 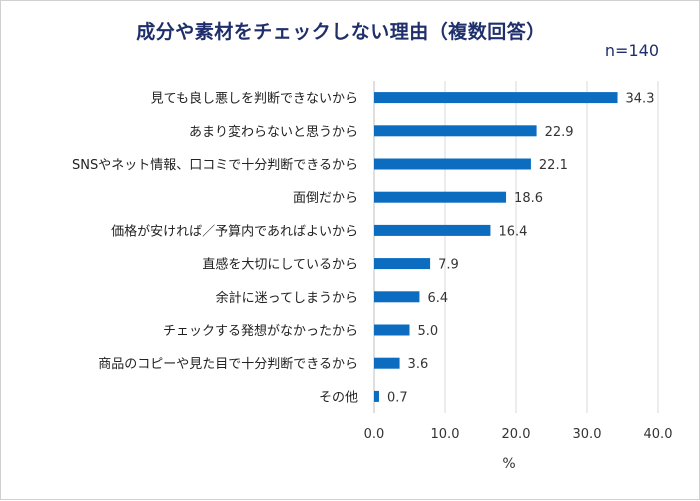 What do you see at coordinates (215, 165) in the screenshot?
I see `category-label: SNSやネット情報、口コミで十分判断できるから` at bounding box center [215, 165].